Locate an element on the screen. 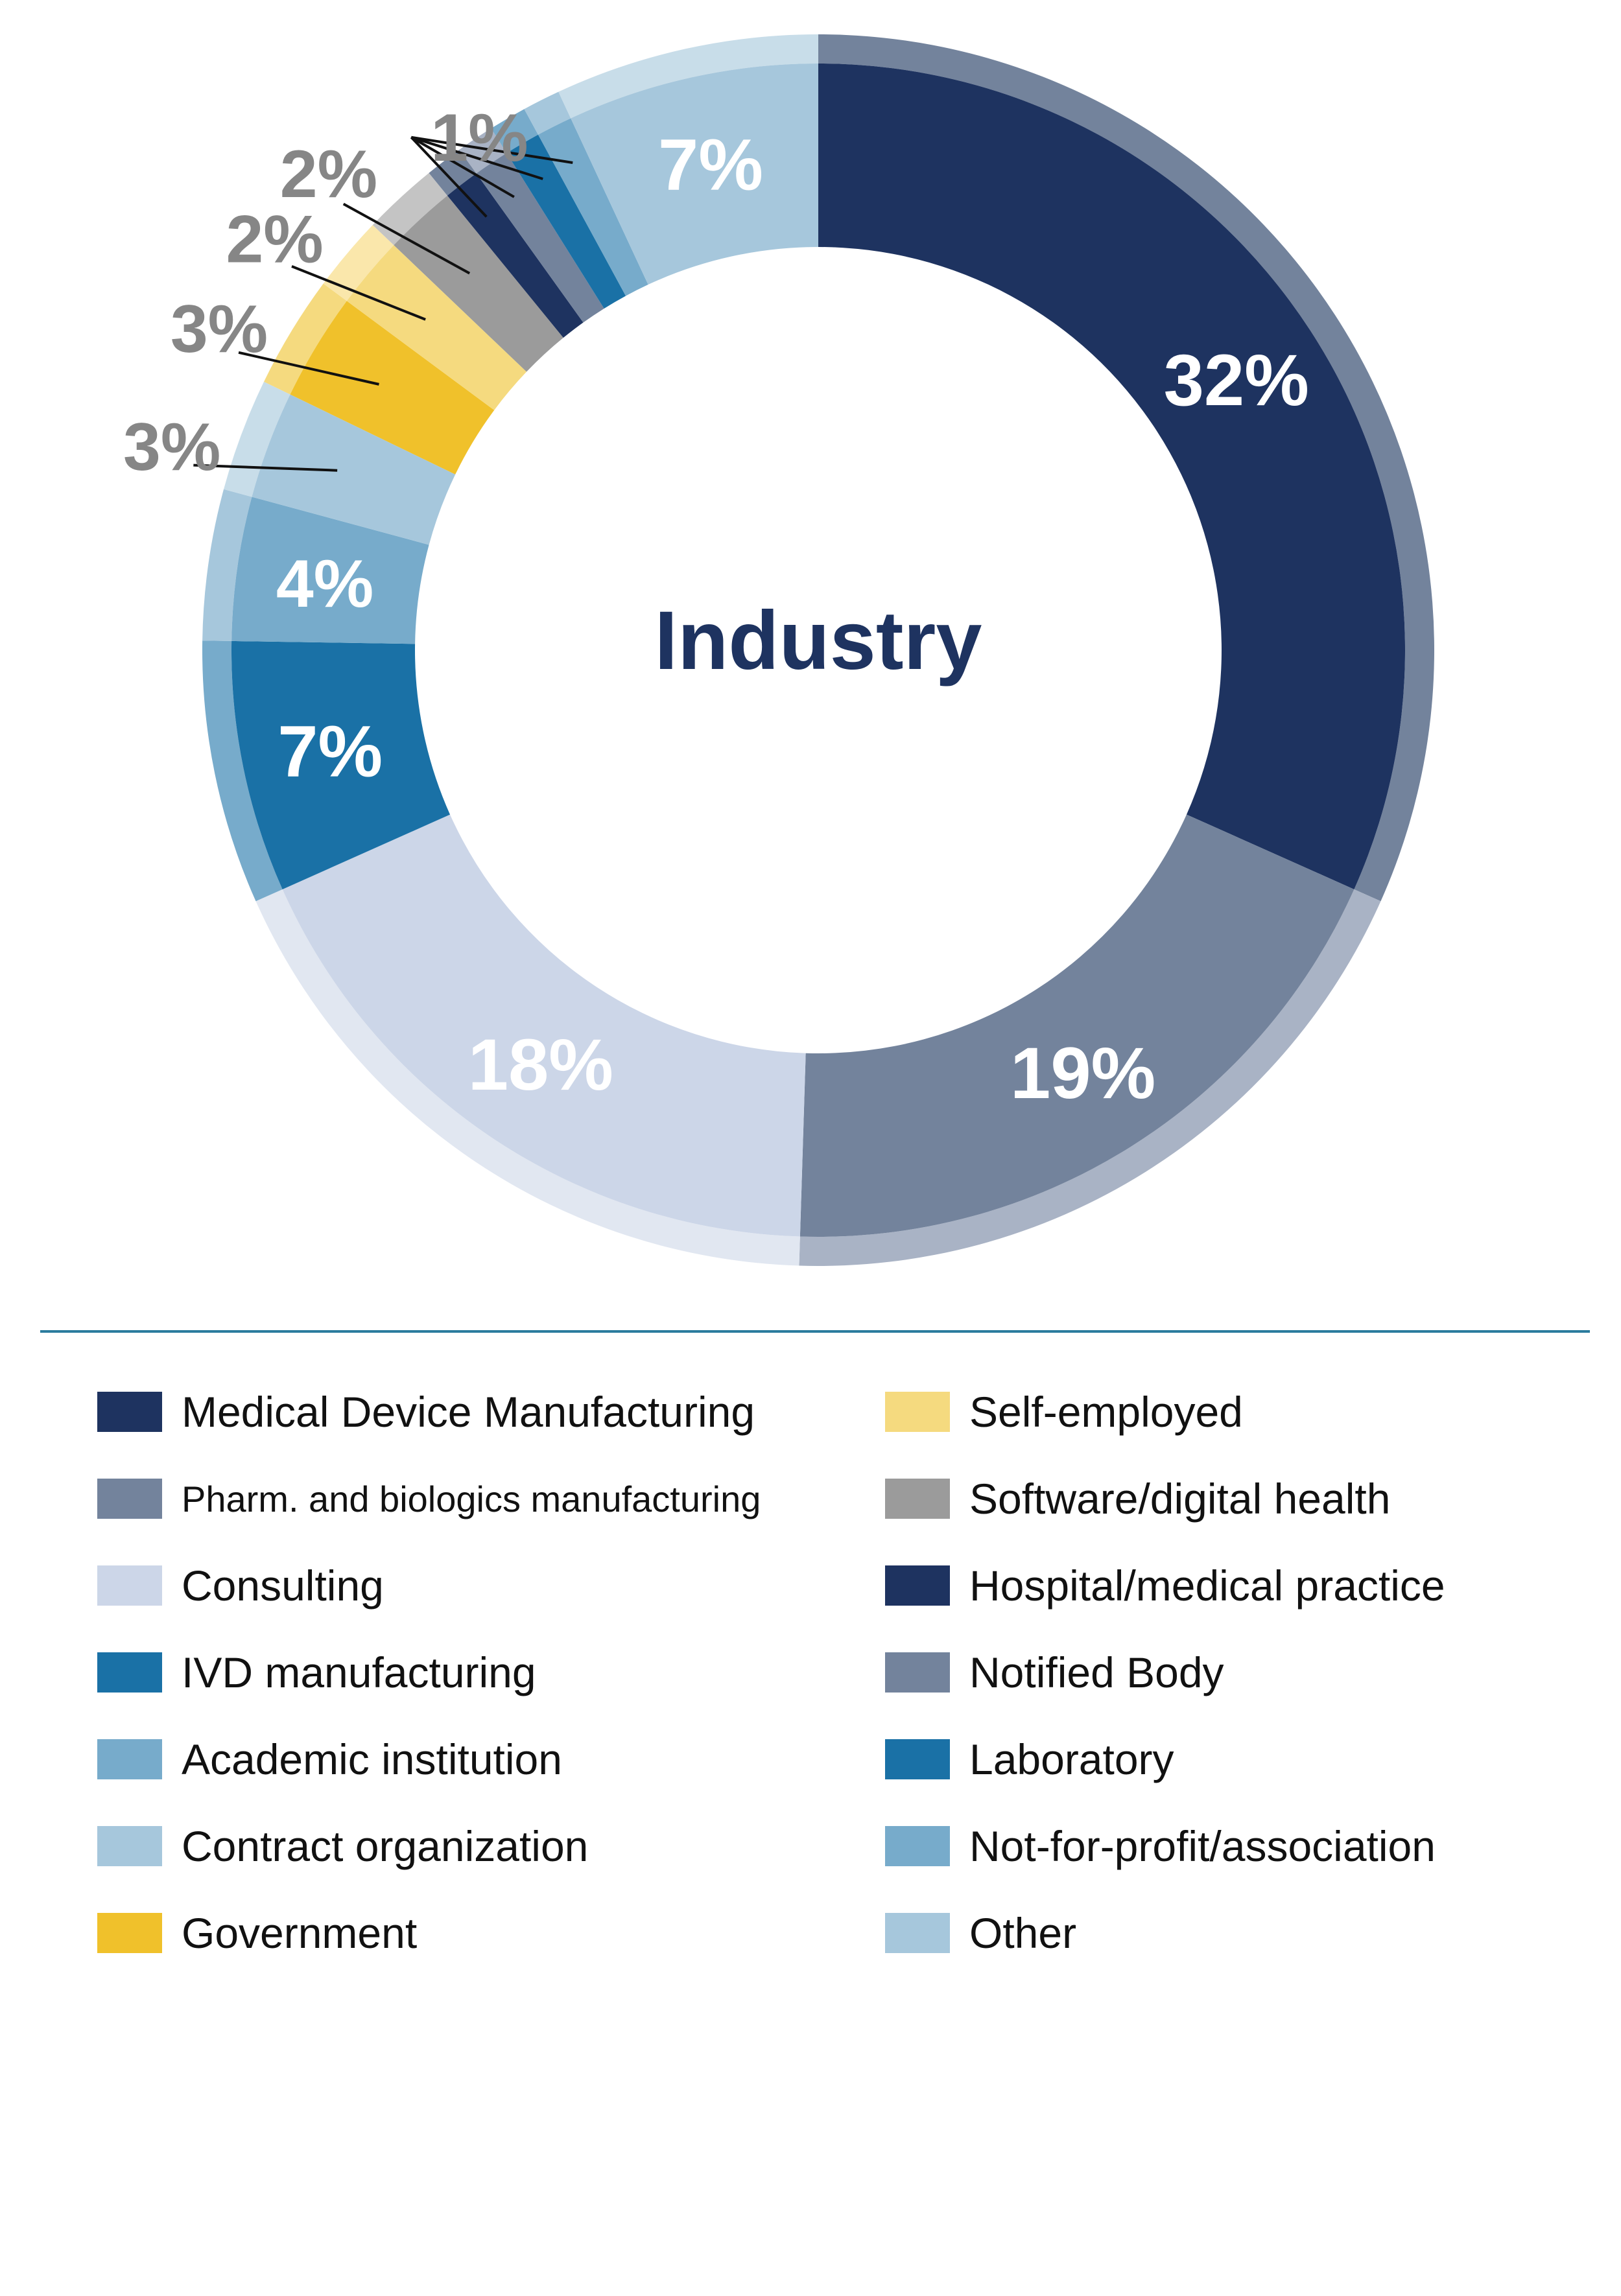 This screenshot has height=2296, width=1621. slice-label-4: 7% is located at coordinates (330, 751).